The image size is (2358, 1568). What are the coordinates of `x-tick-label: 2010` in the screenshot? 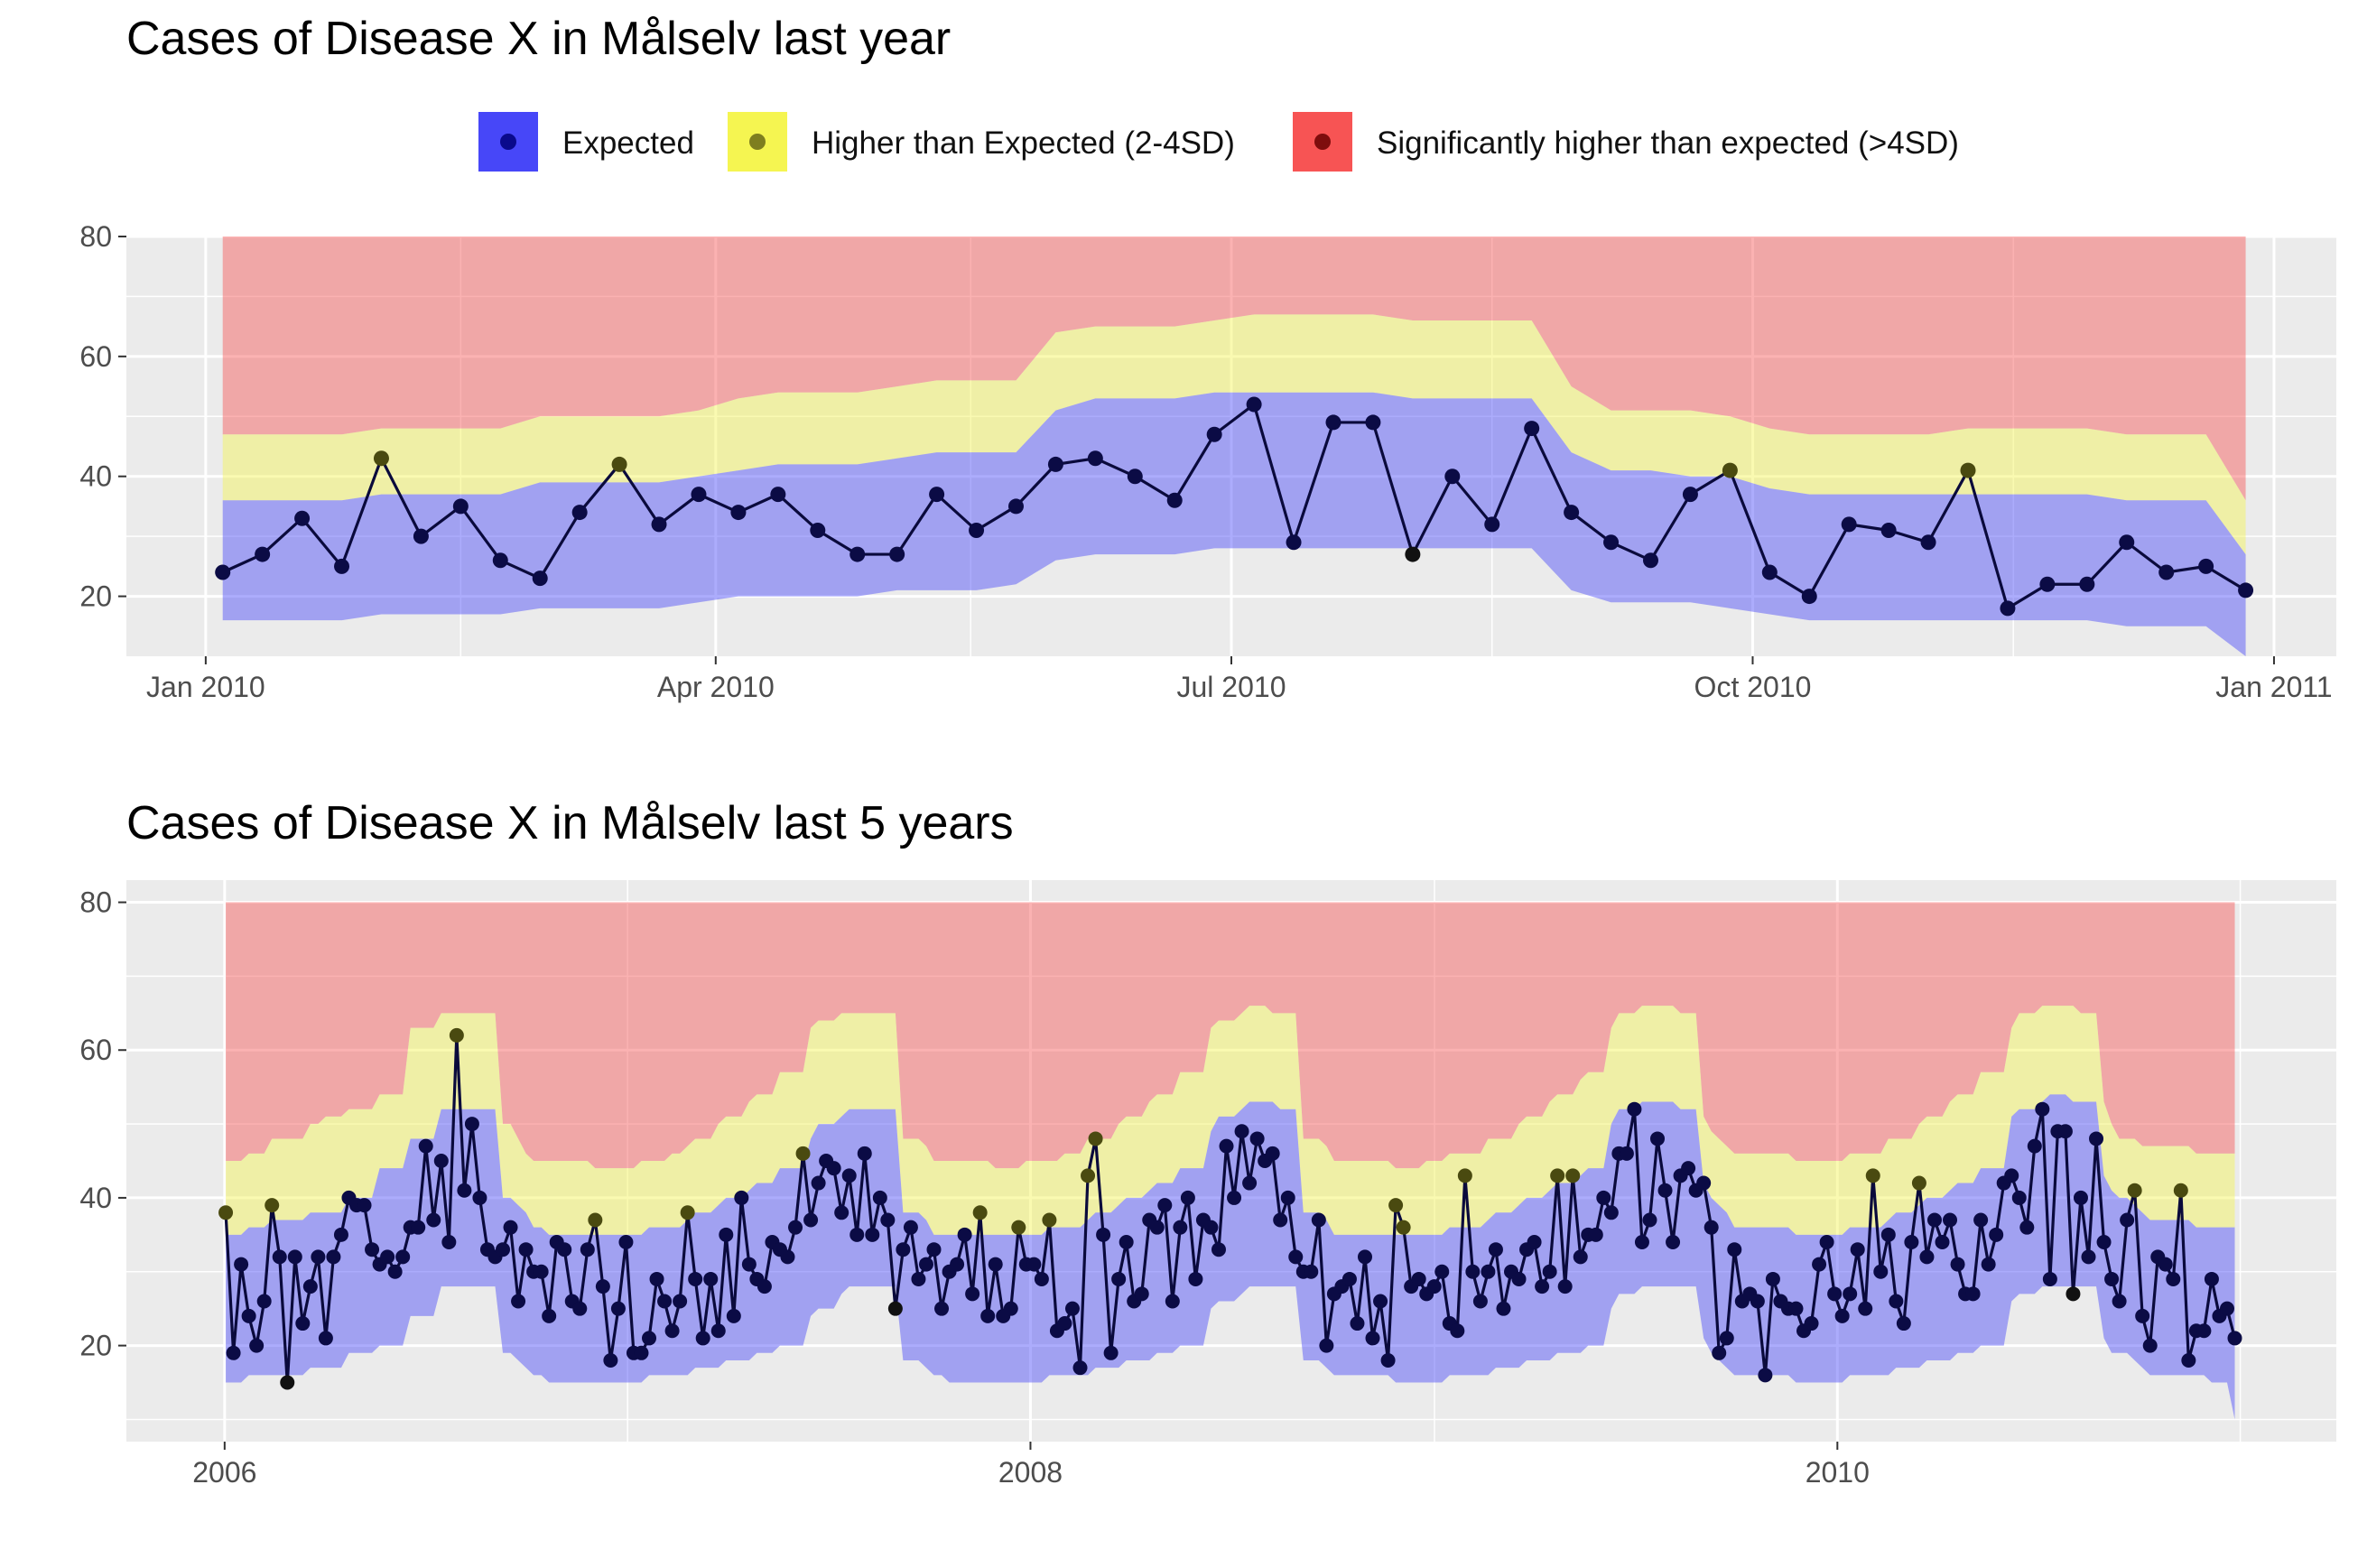 It's located at (1838, 1472).